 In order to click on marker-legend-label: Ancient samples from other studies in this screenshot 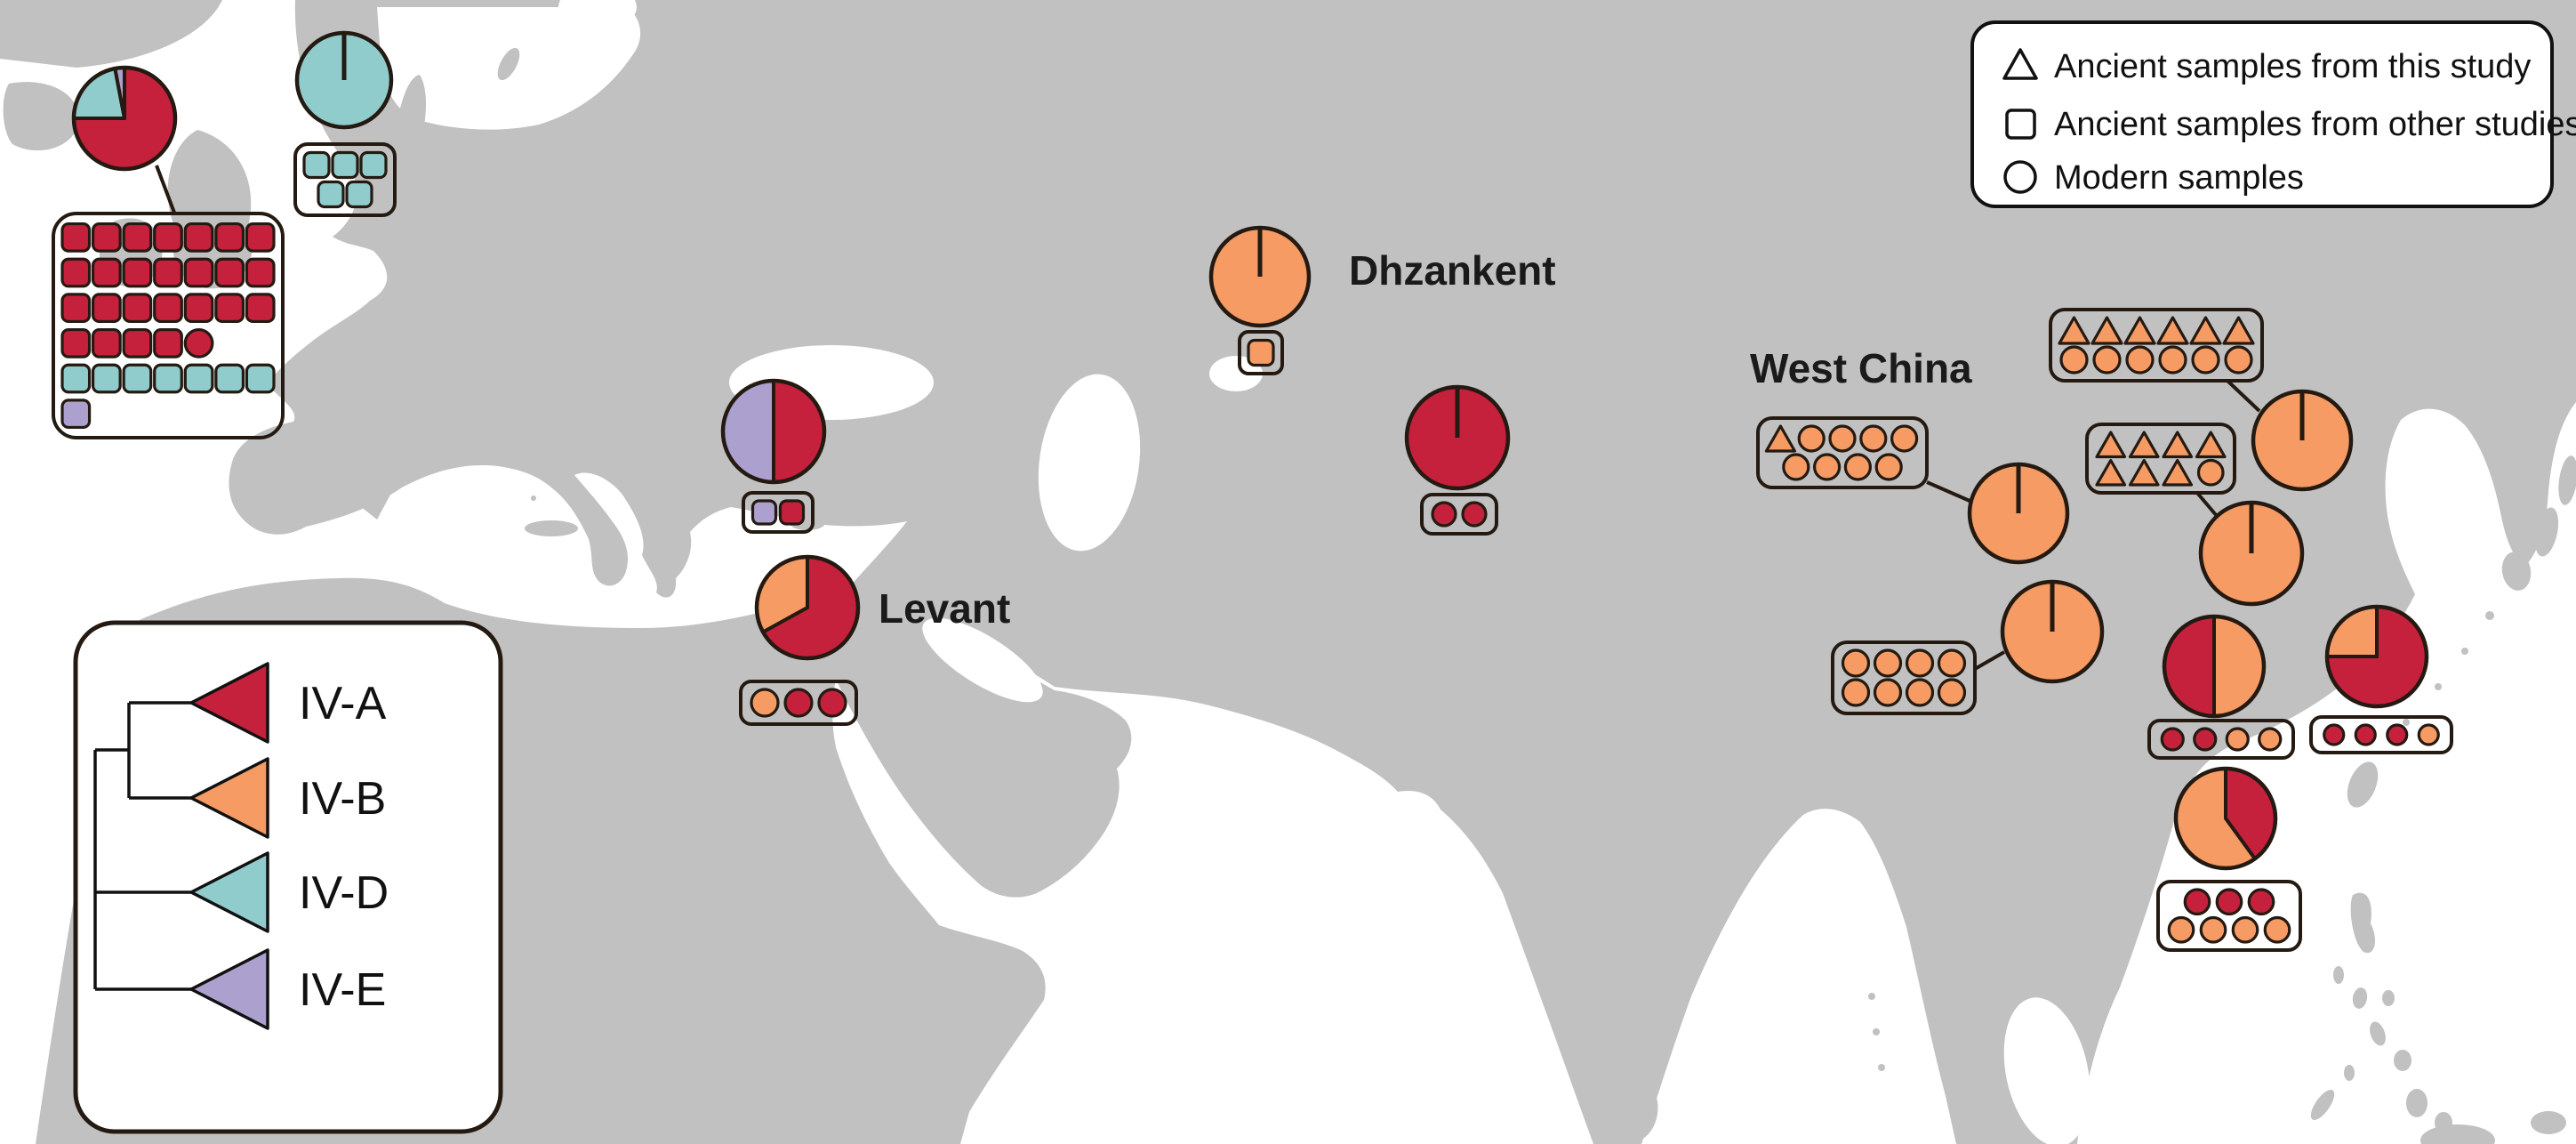, I will do `click(2315, 125)`.